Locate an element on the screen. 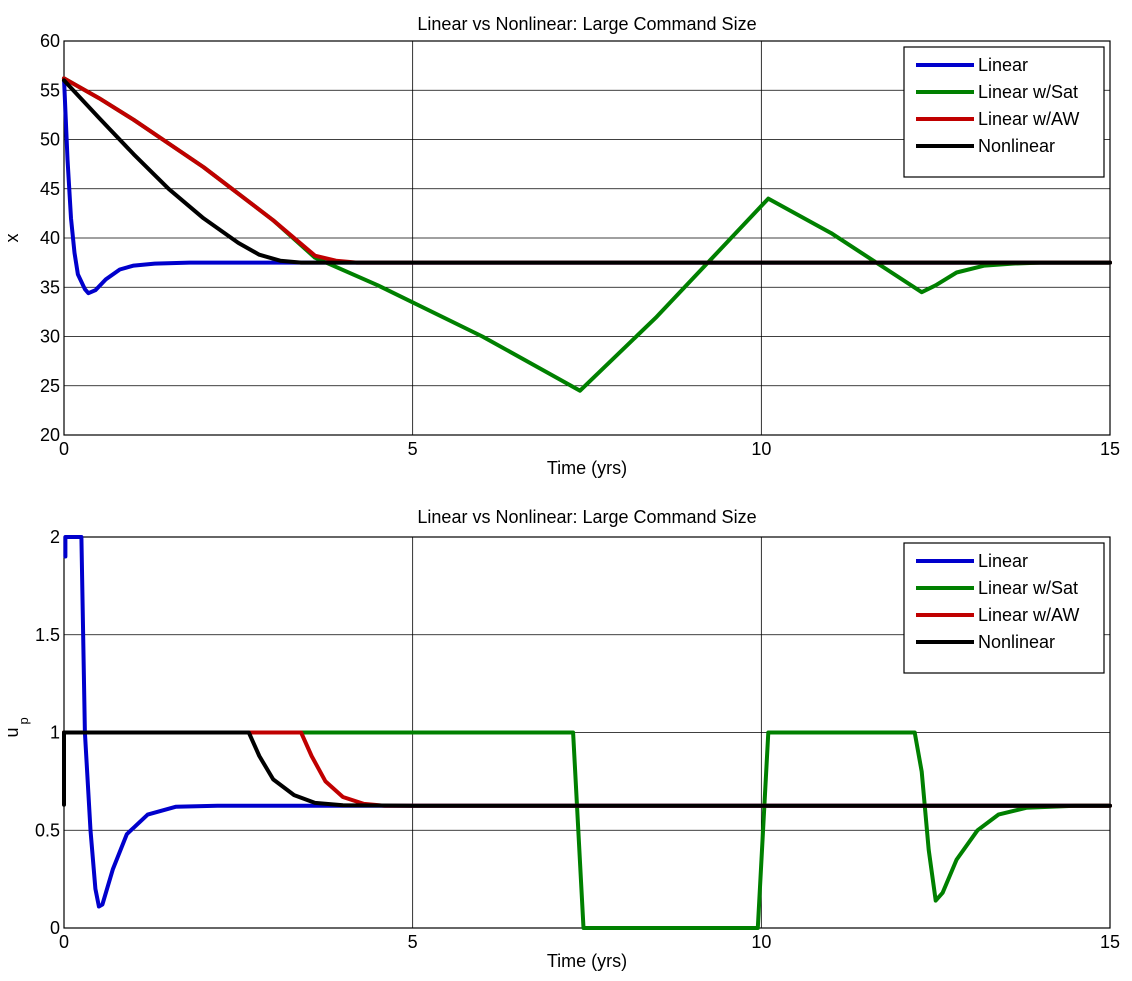 This screenshot has width=1132, height=981. y-tick-label: 0.5 is located at coordinates (47, 830).